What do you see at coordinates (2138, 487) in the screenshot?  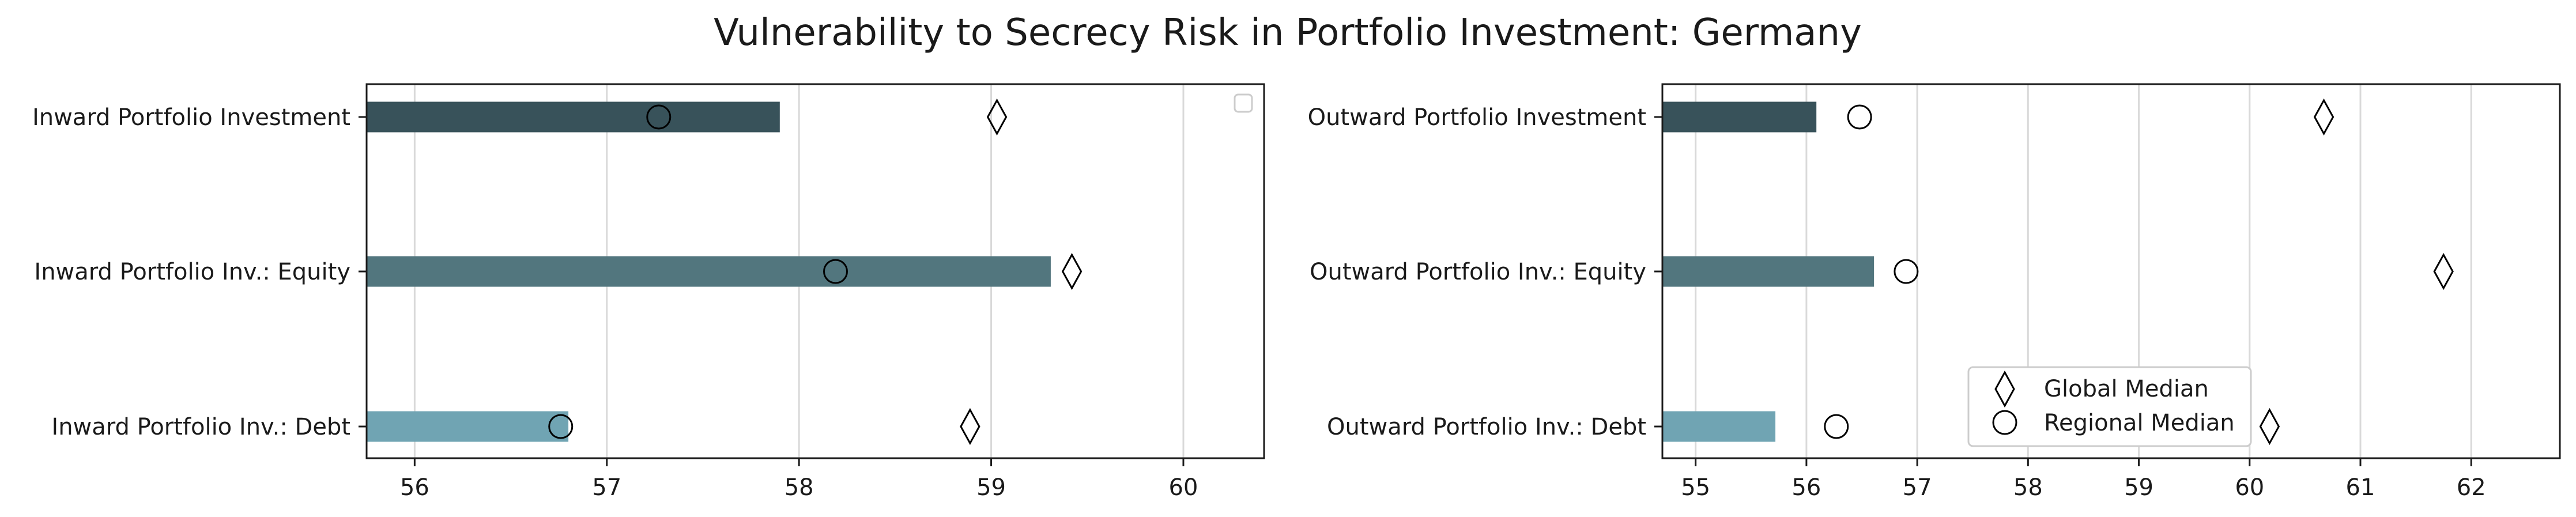 I see `right-x-tick-label: 59` at bounding box center [2138, 487].